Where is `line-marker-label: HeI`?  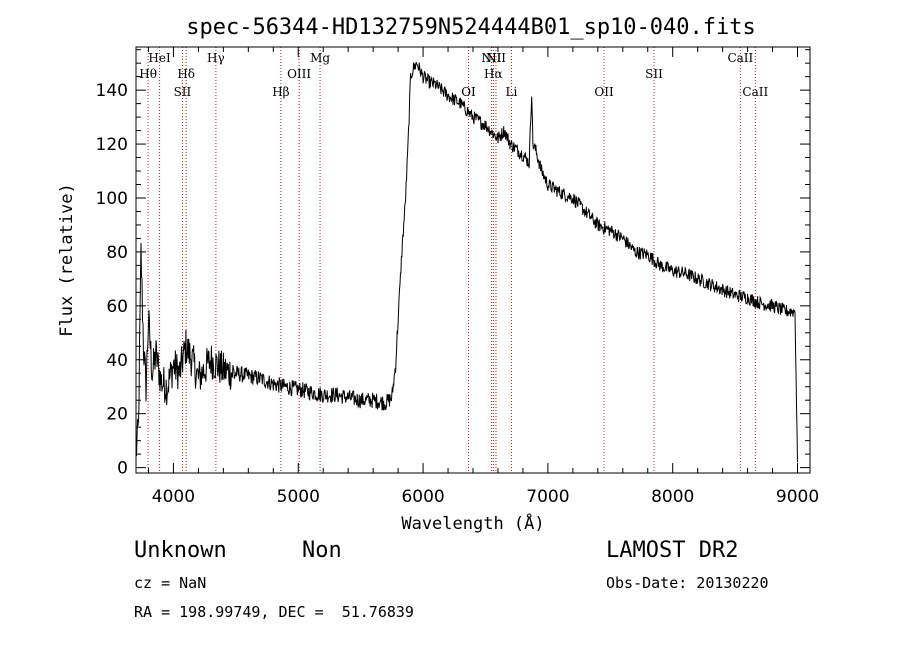 line-marker-label: HeI is located at coordinates (159, 58).